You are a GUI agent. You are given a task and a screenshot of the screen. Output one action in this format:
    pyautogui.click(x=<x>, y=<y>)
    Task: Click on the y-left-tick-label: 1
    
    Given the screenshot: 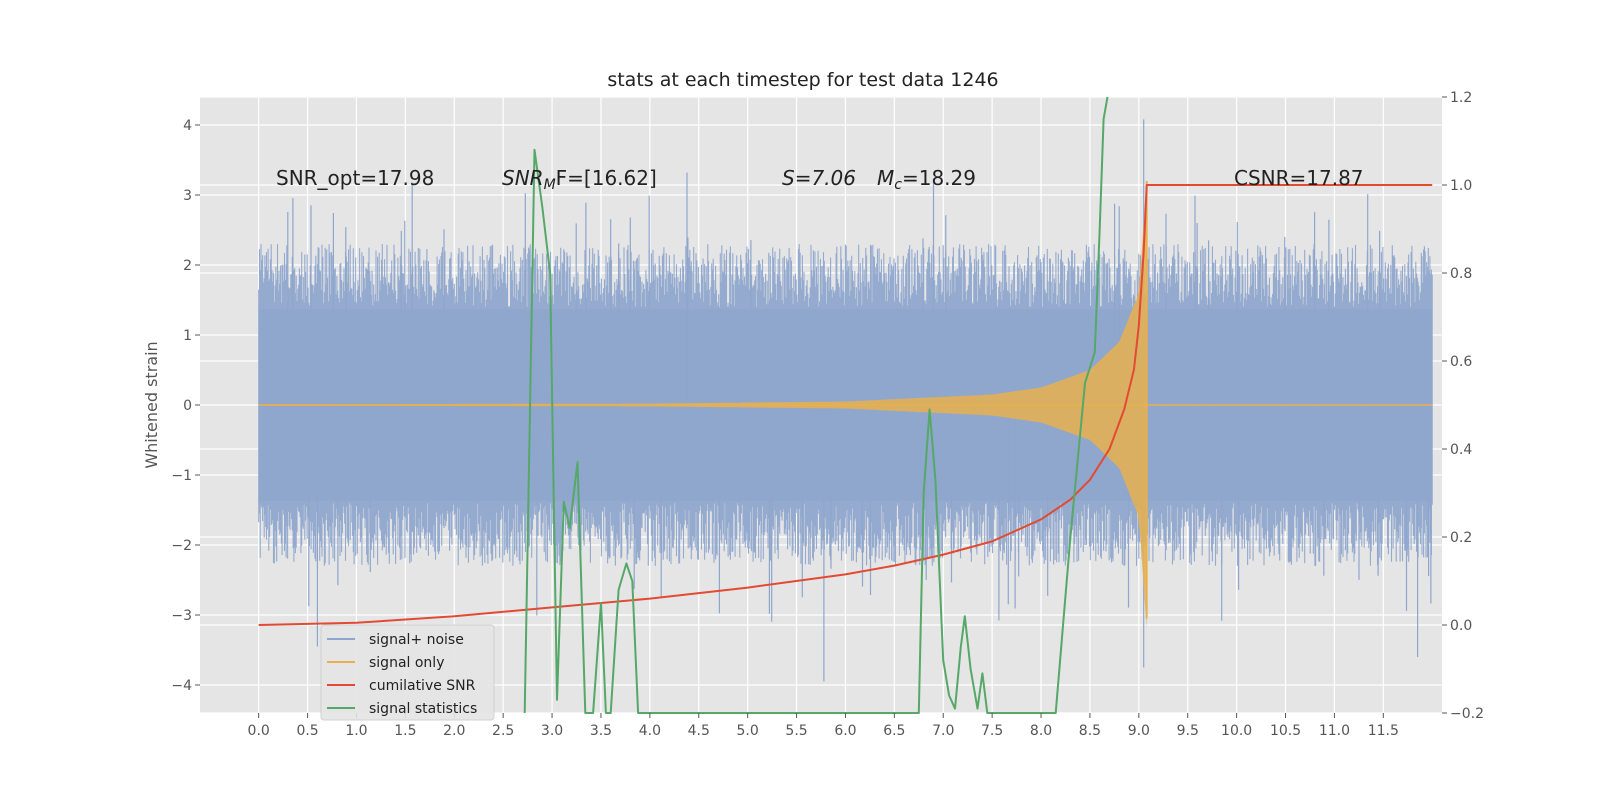 What is the action you would take?
    pyautogui.click(x=187, y=336)
    